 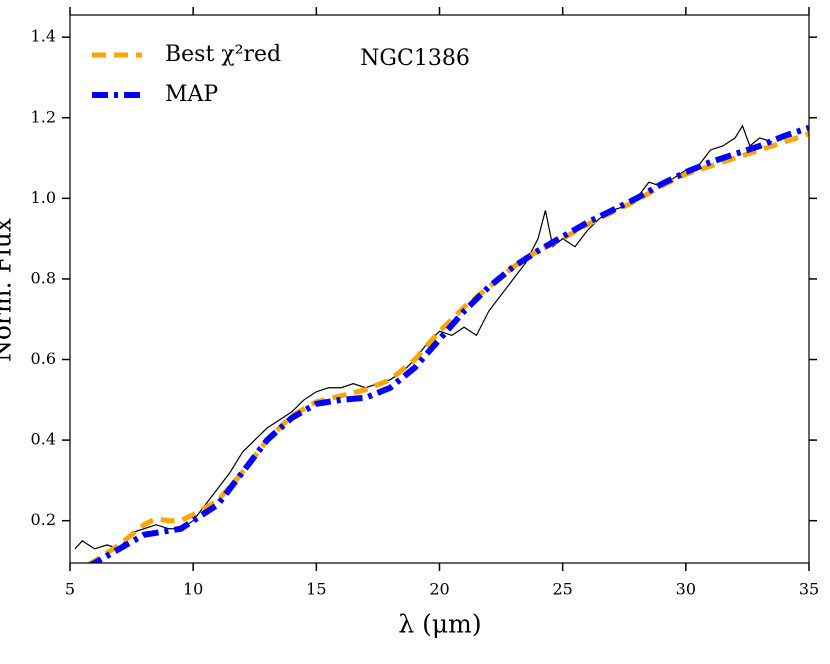 What do you see at coordinates (415, 58) in the screenshot?
I see `annotation: NGC1386` at bounding box center [415, 58].